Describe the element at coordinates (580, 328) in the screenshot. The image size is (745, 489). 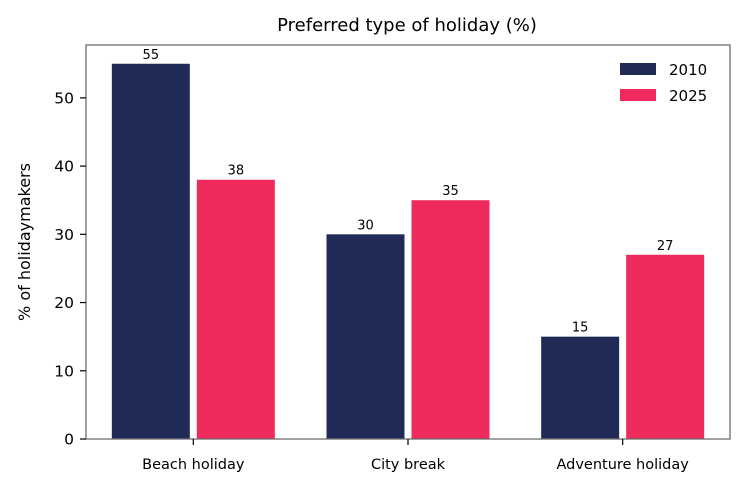
I see `data-label-2010-3: 15` at that location.